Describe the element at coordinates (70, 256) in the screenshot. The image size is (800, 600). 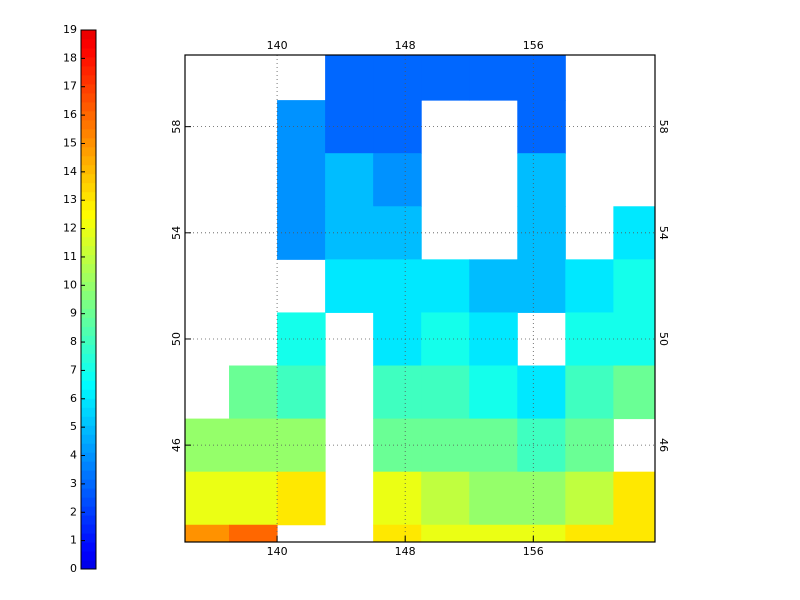
I see `colorbar-label: 11` at that location.